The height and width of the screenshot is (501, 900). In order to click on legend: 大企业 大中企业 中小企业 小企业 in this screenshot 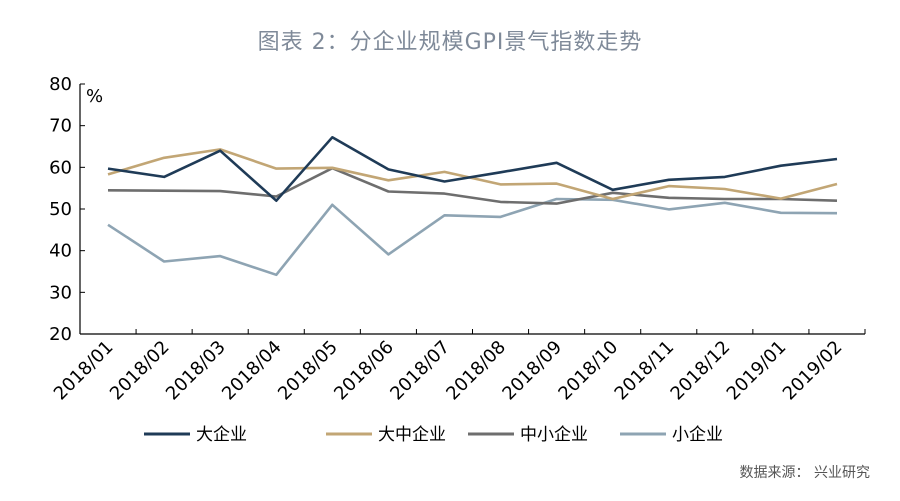, I will do `click(433, 435)`.